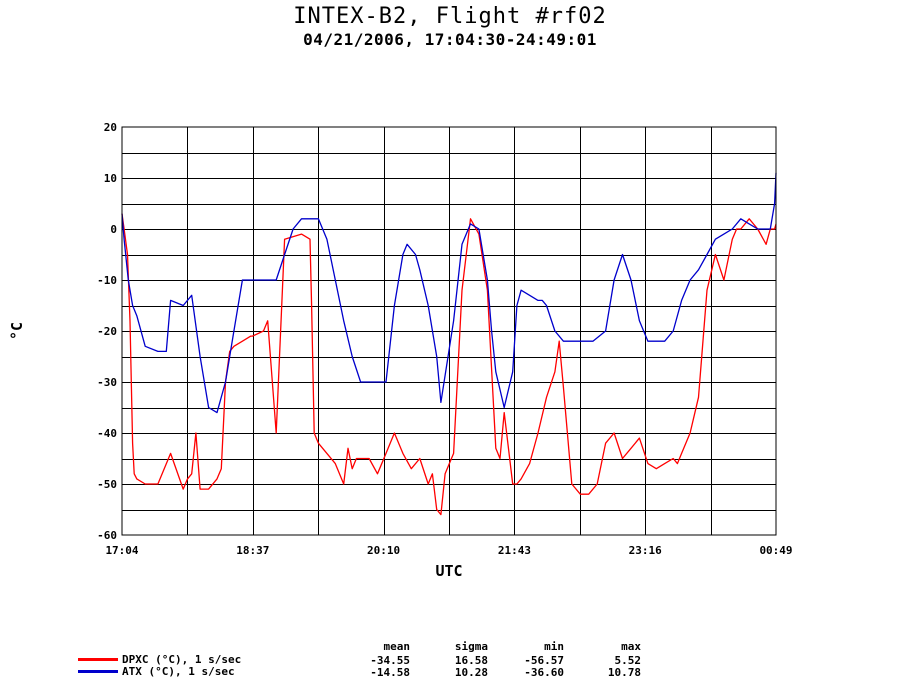  Describe the element at coordinates (107, 535) in the screenshot. I see `y-tick-label: -60` at that location.